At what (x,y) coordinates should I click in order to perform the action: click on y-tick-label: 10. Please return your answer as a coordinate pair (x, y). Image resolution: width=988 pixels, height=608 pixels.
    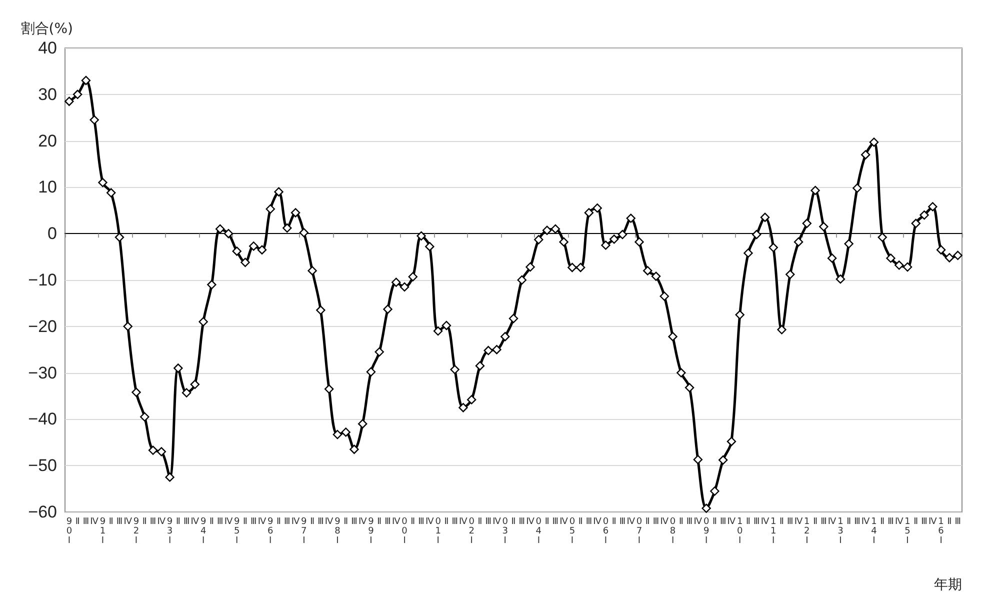
    Looking at the image, I should click on (47, 187).